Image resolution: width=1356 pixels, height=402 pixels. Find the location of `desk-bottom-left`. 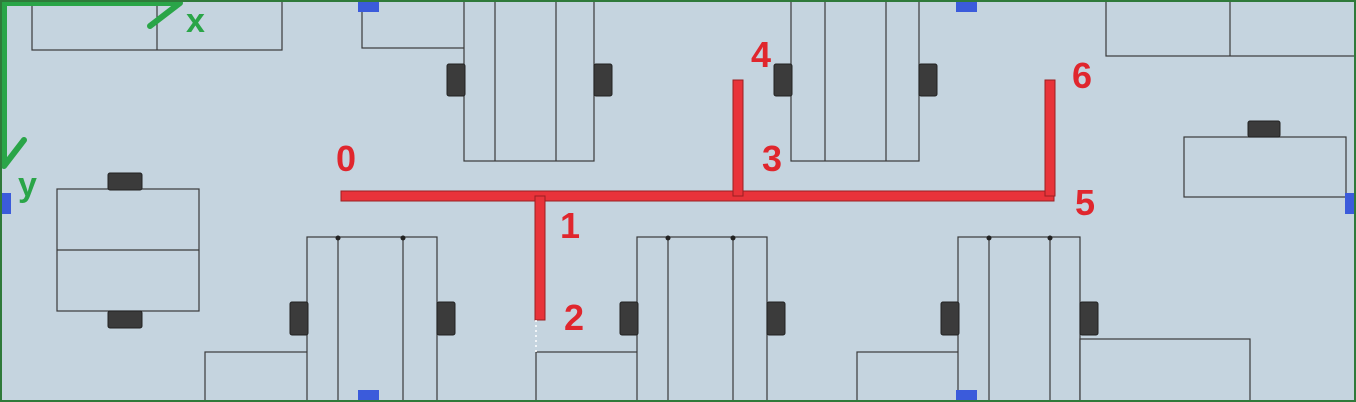

desk-bottom-left is located at coordinates (257, 376).